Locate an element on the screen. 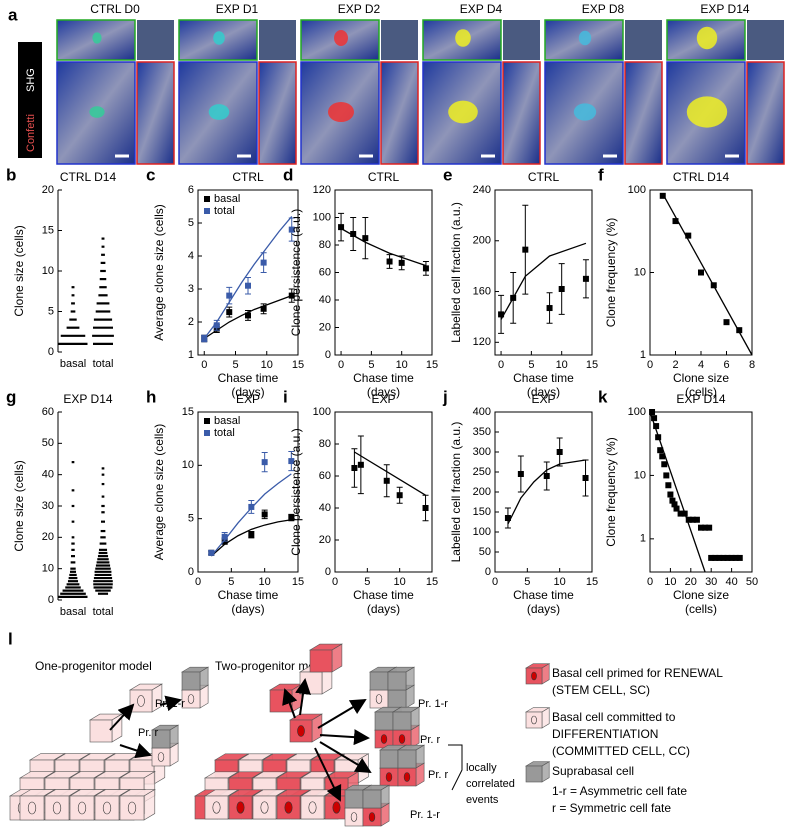 This screenshot has width=800, height=836. y-tick-label: 6 is located at coordinates (191, 190).